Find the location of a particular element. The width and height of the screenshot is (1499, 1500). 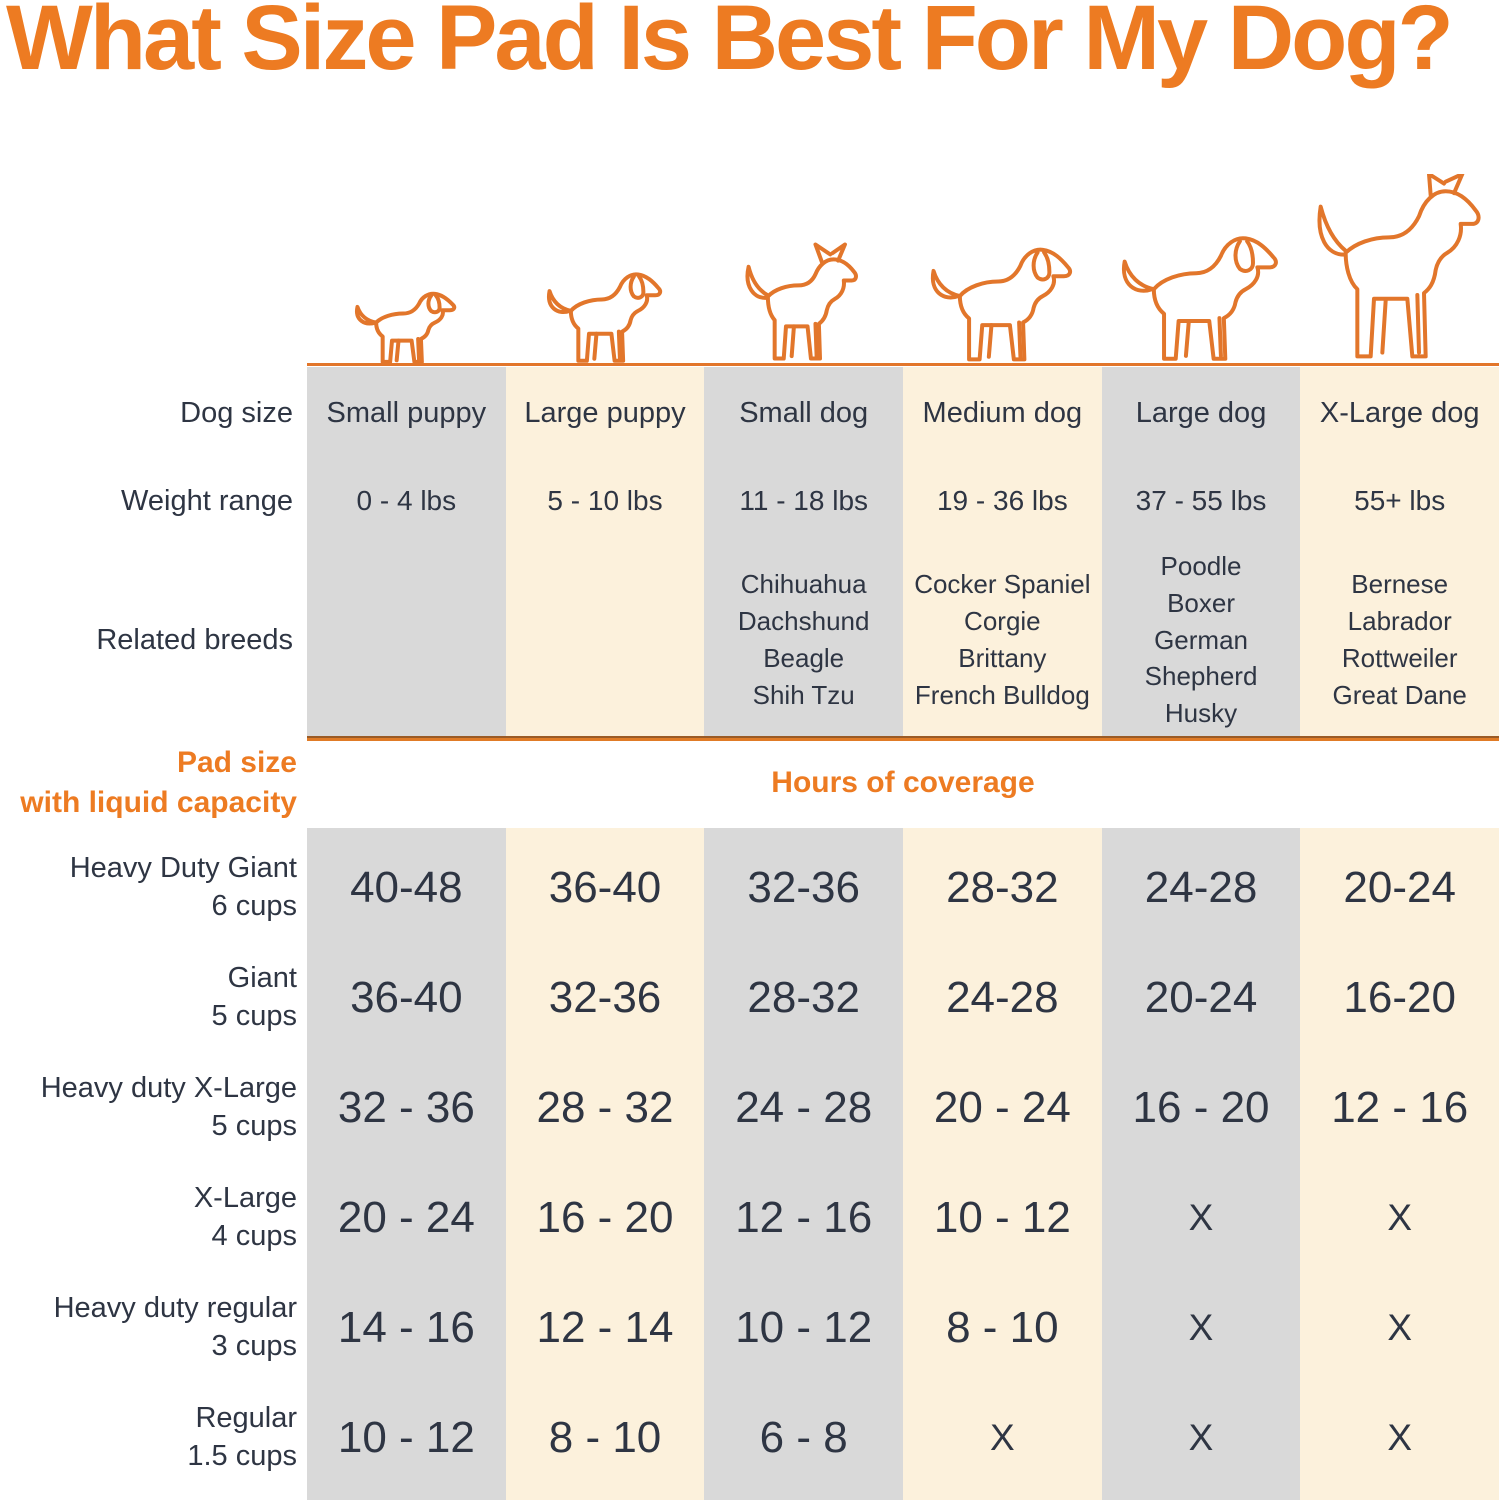

breed-name: Boxer is located at coordinates (1201, 602).